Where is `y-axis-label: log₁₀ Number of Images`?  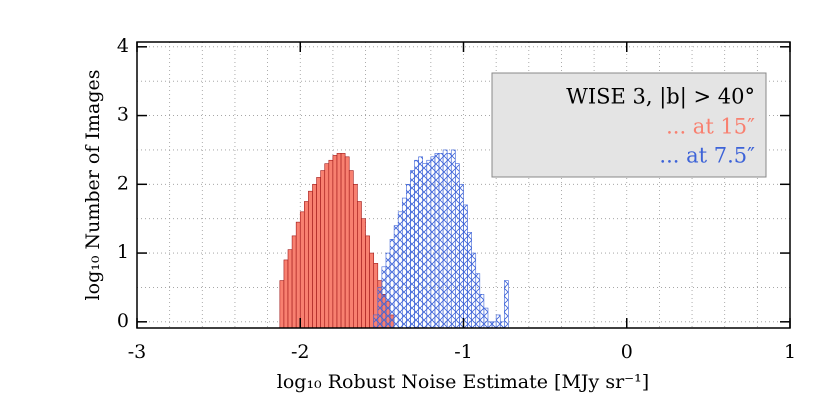 y-axis-label: log₁₀ Number of Images is located at coordinates (93, 185).